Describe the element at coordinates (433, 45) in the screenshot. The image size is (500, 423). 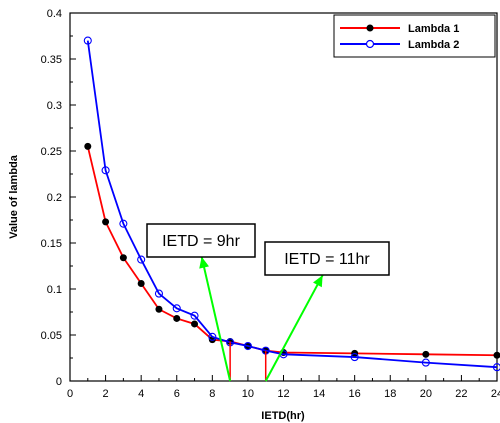
I see `legend-label-lambda2: Lambda 2` at that location.